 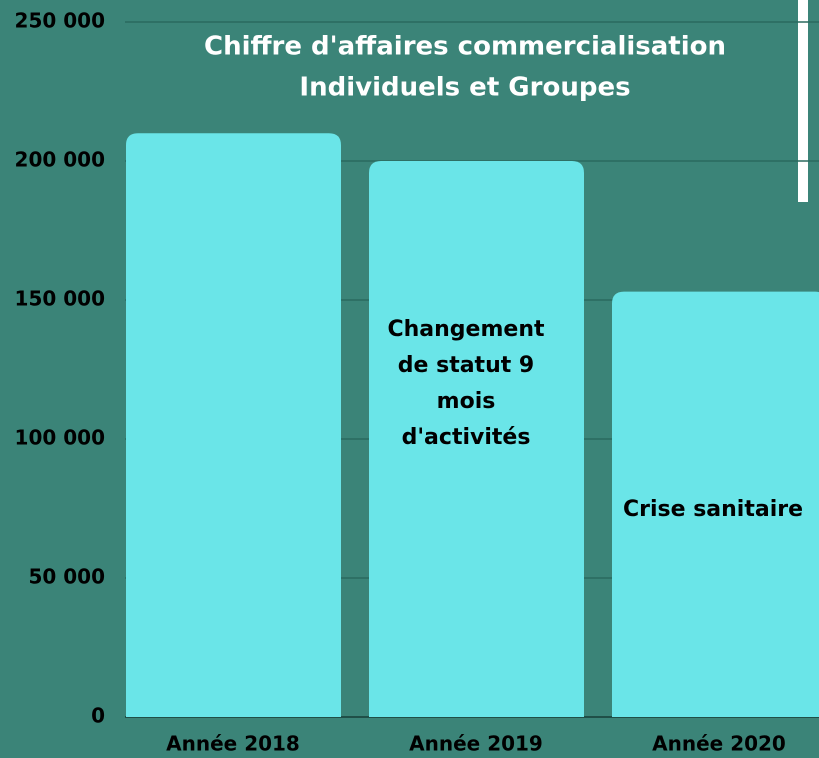 I want to click on x-tick-label: Année 2019, so click(x=476, y=744).